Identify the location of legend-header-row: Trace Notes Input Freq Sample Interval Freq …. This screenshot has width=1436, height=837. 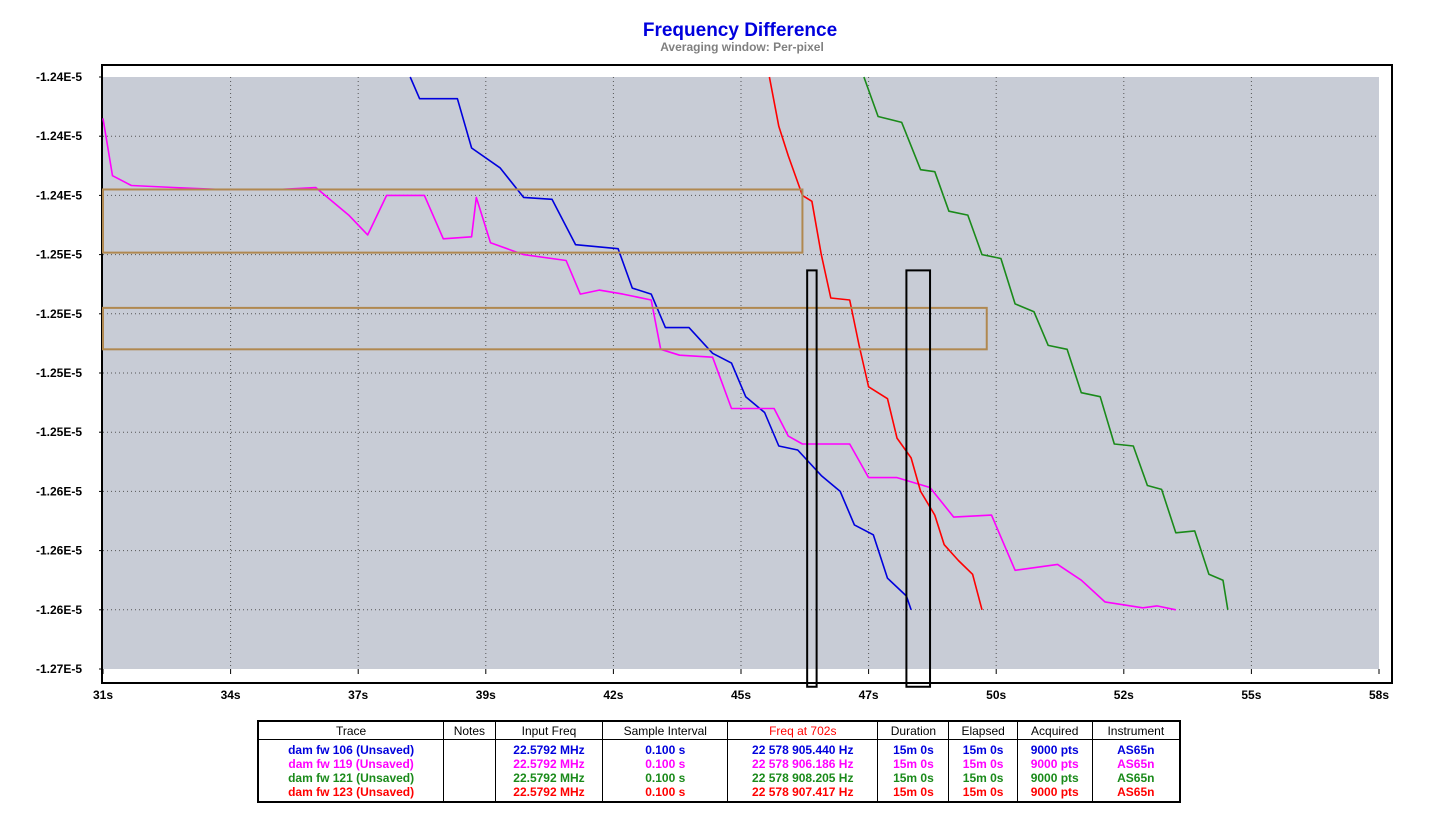
(719, 730).